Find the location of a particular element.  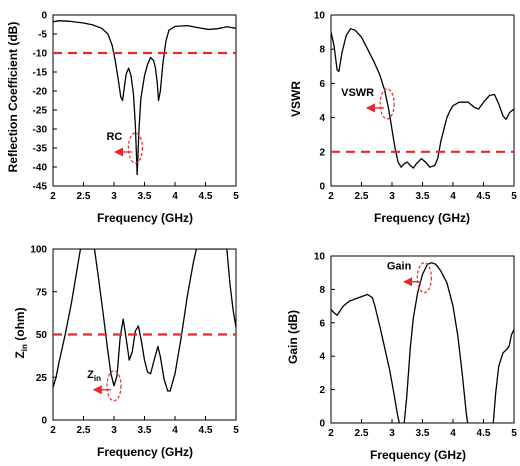

panel-1-data-line is located at coordinates (422, 98).